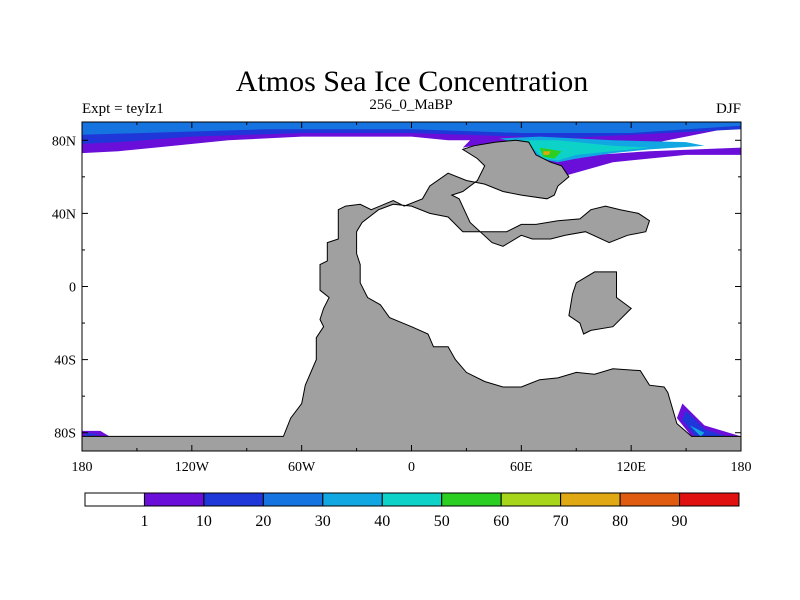  I want to click on x-tick-label: 60W, so click(302, 467).